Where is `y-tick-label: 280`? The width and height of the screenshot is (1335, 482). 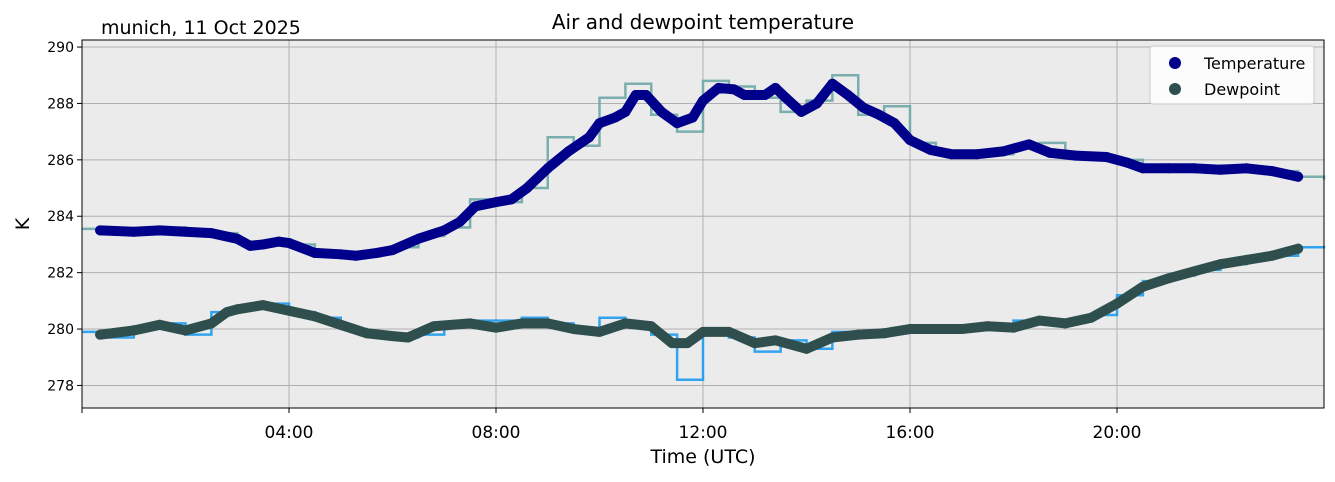 y-tick-label: 280 is located at coordinates (60, 330).